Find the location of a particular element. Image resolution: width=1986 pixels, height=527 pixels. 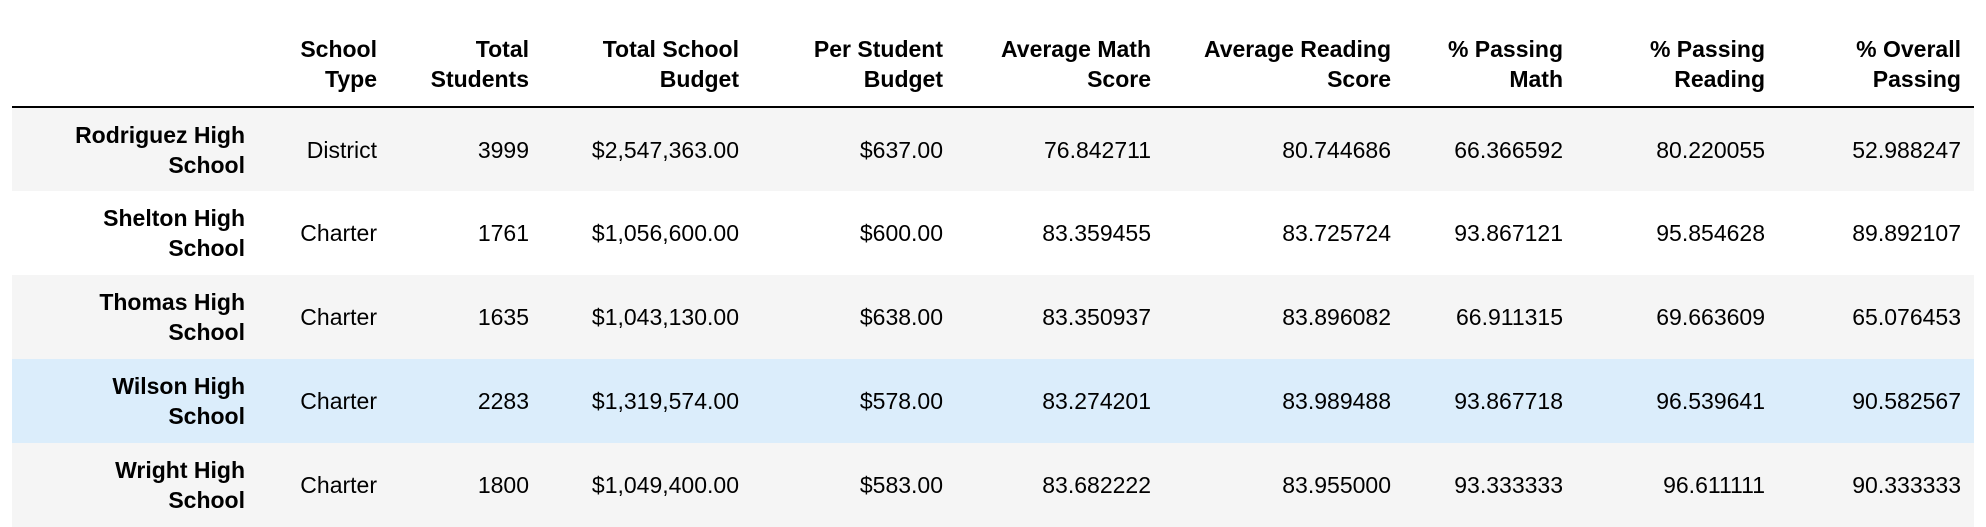

cell-average-reading-score: 83.955000 is located at coordinates (1336, 485).